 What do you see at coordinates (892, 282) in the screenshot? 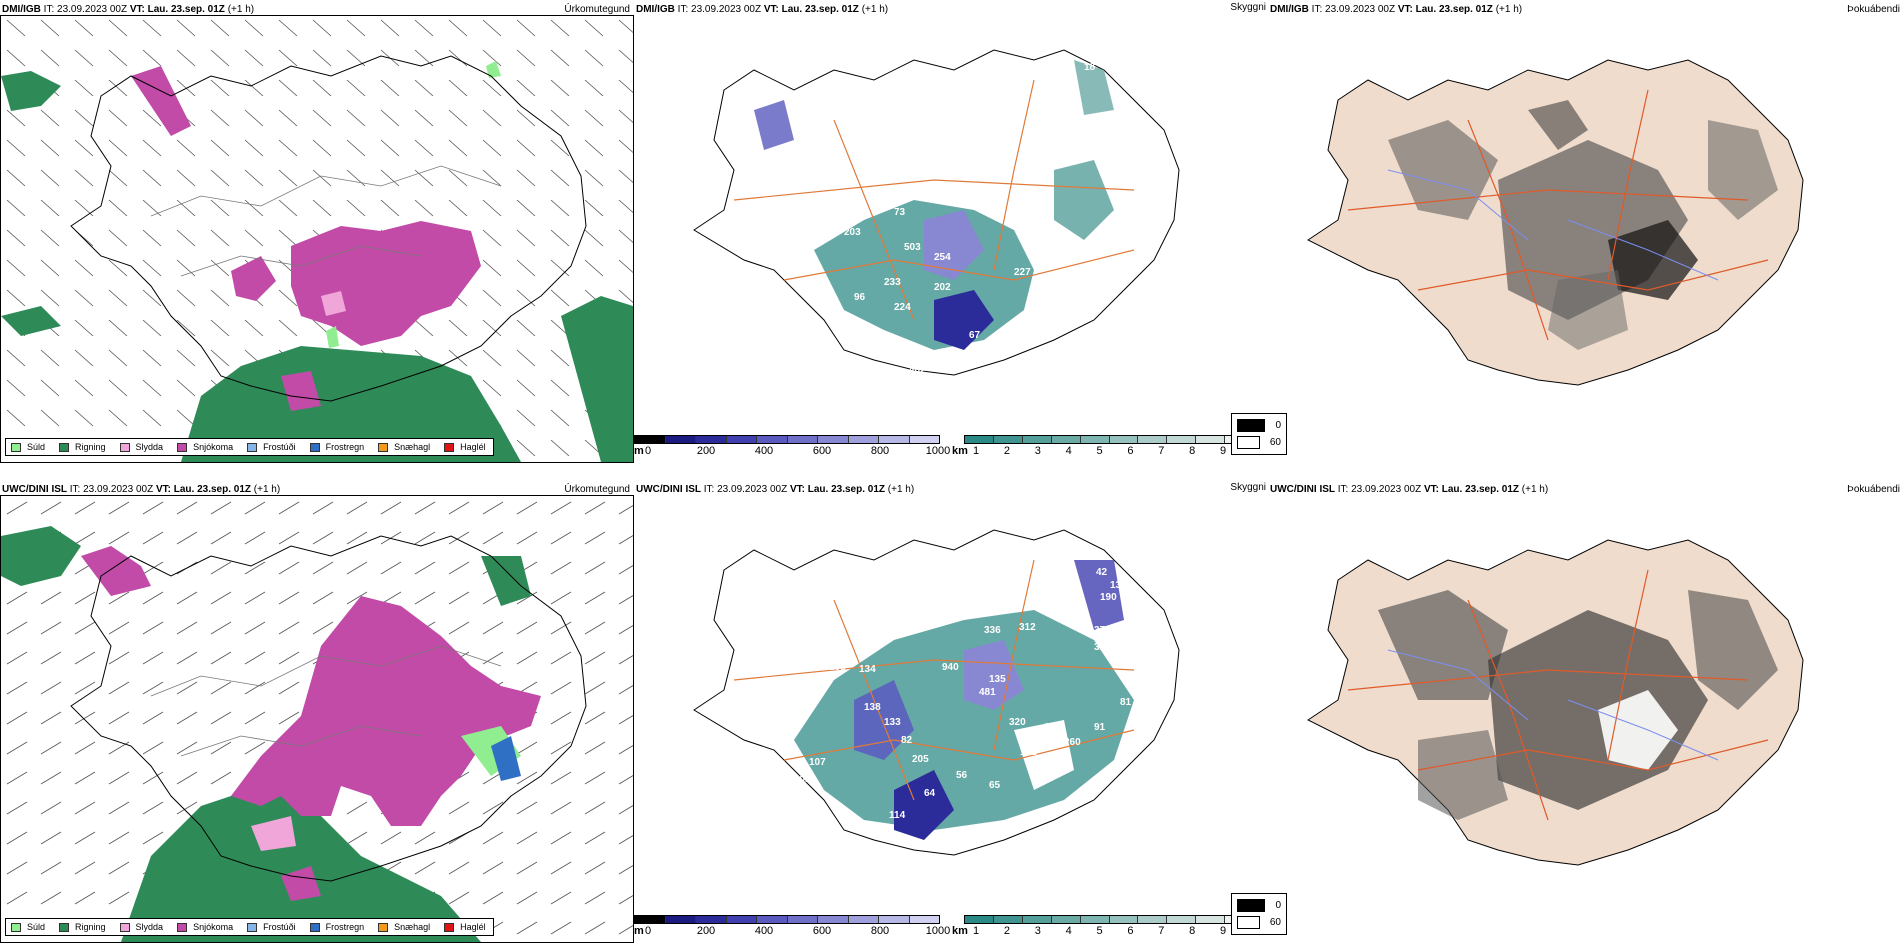
I see `map-label: 233` at bounding box center [892, 282].